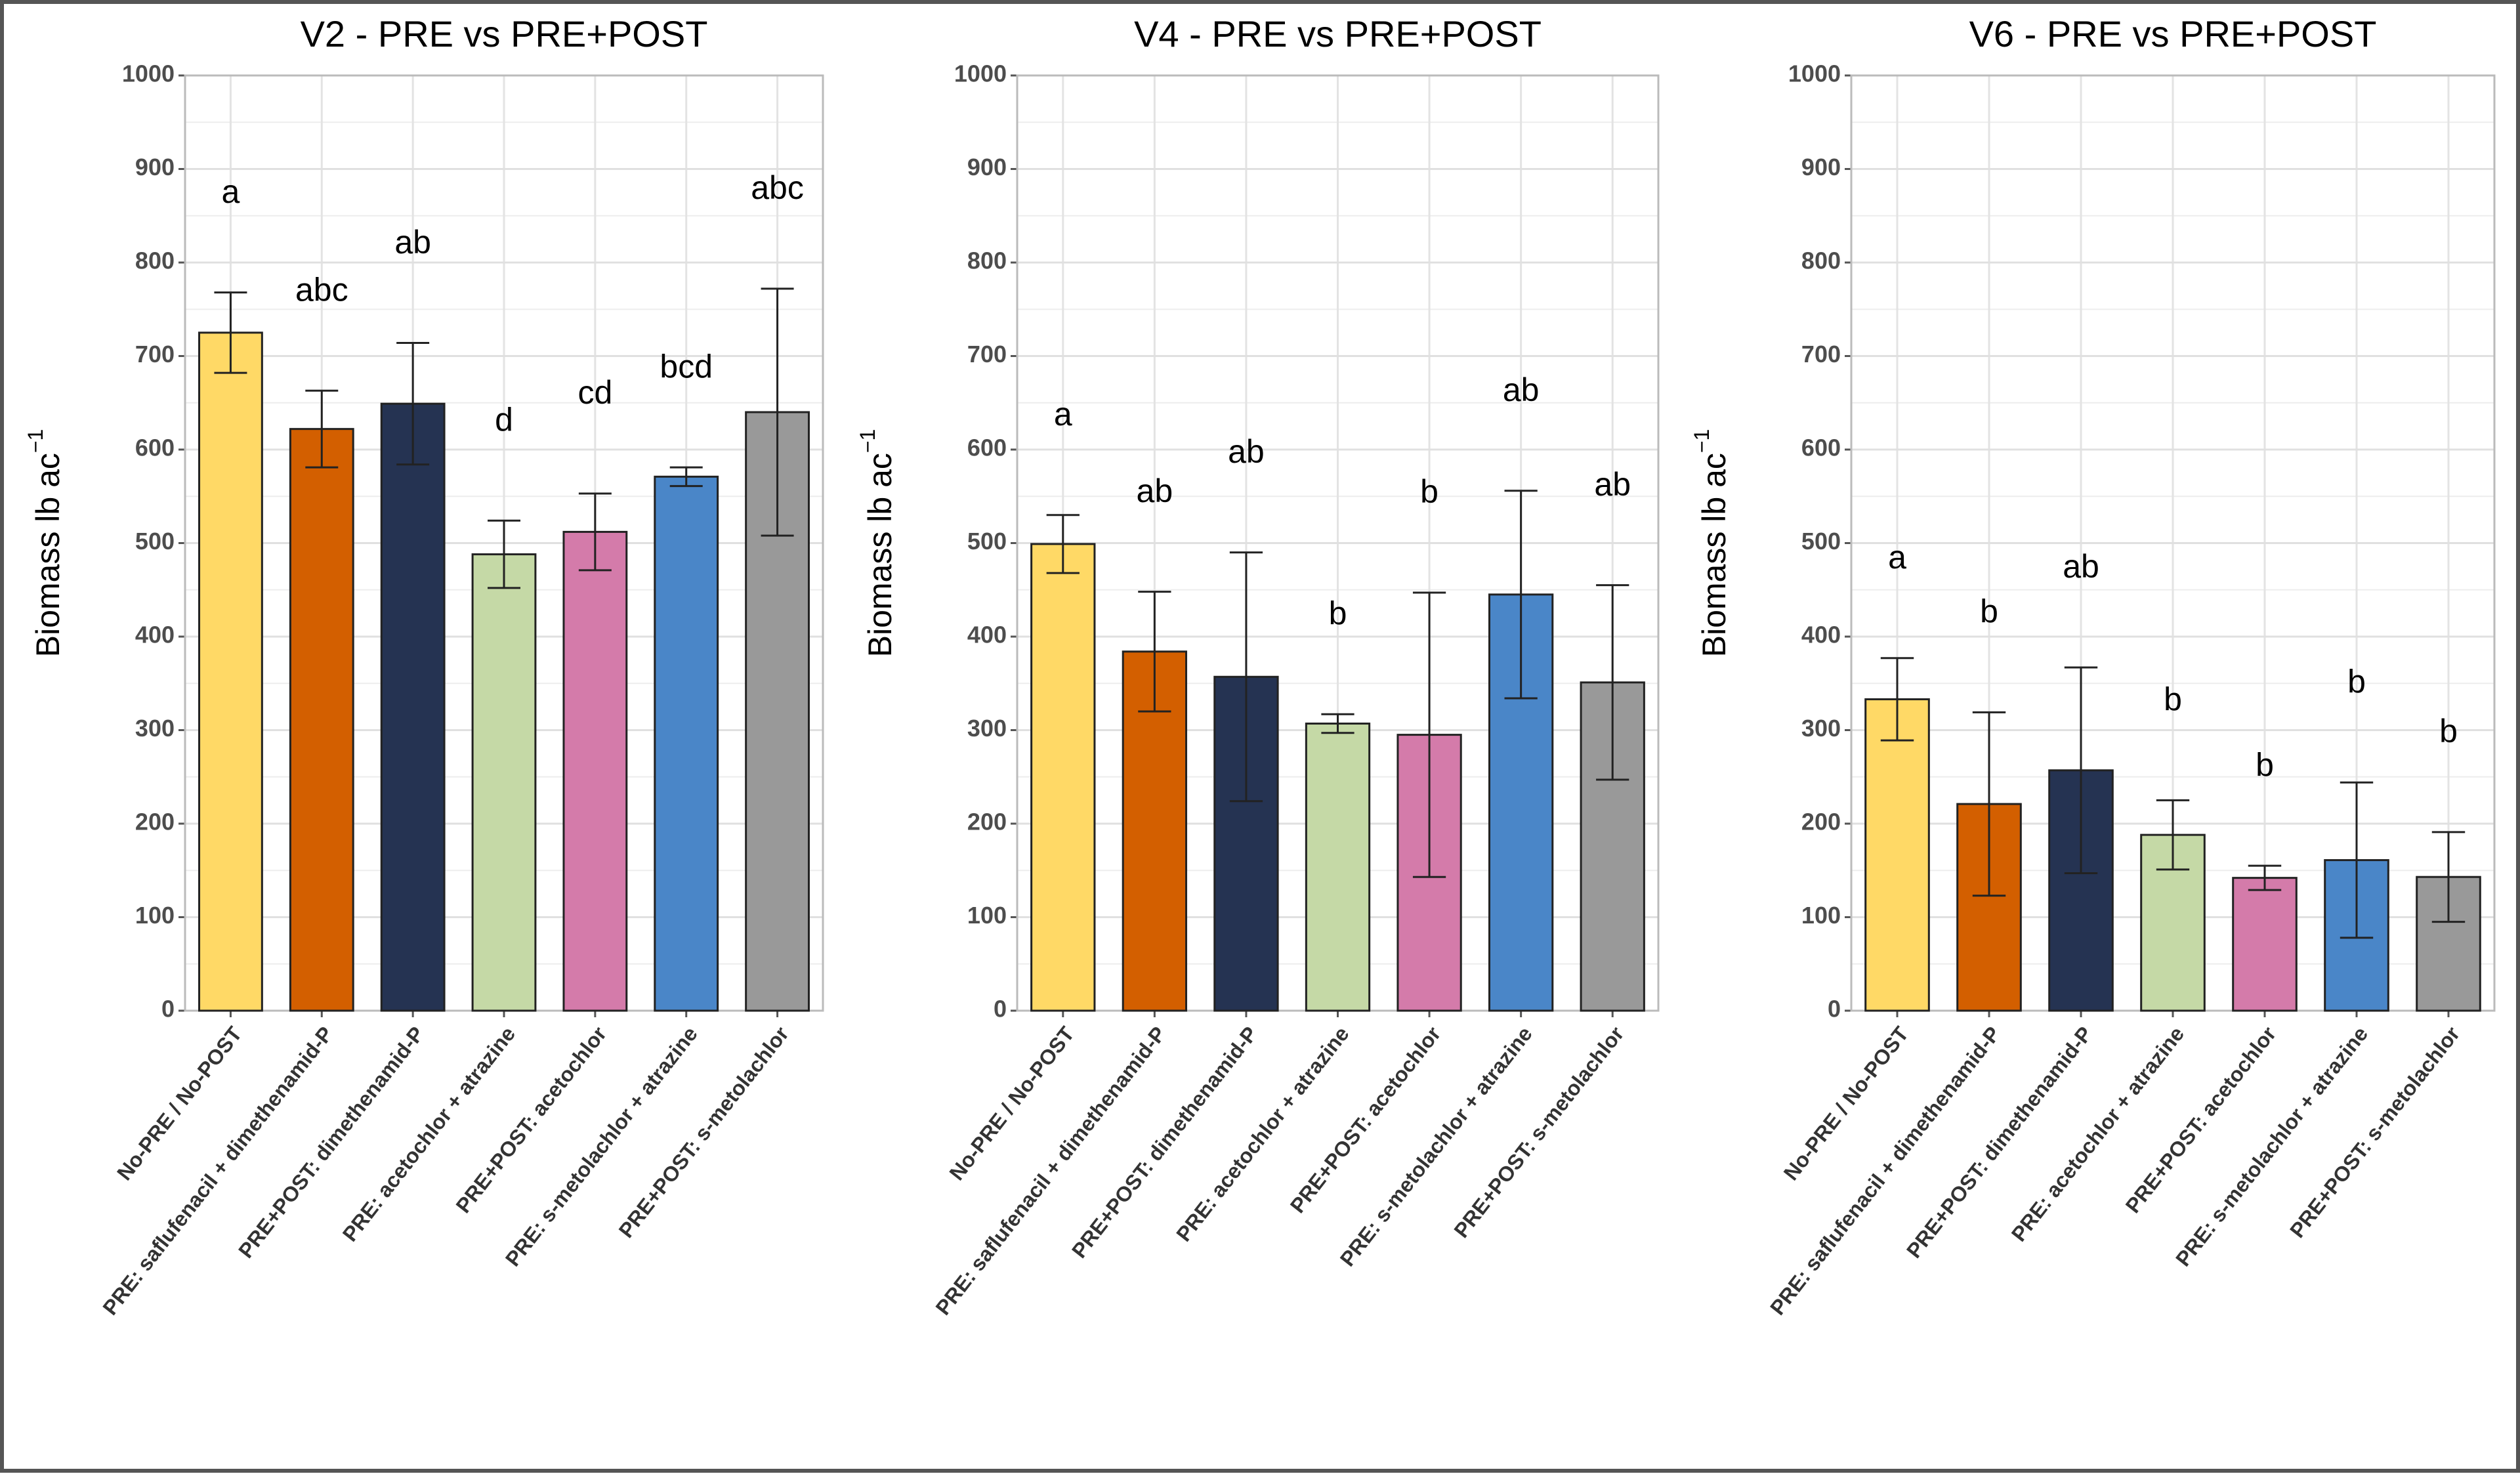  I want to click on chart-title: V2 - PRE vs PRE+POST, so click(504, 33).